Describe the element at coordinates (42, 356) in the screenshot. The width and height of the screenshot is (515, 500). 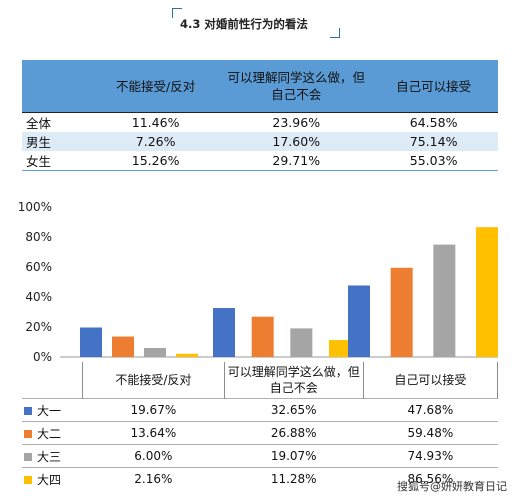
I see `y-tick-label: 0%` at that location.